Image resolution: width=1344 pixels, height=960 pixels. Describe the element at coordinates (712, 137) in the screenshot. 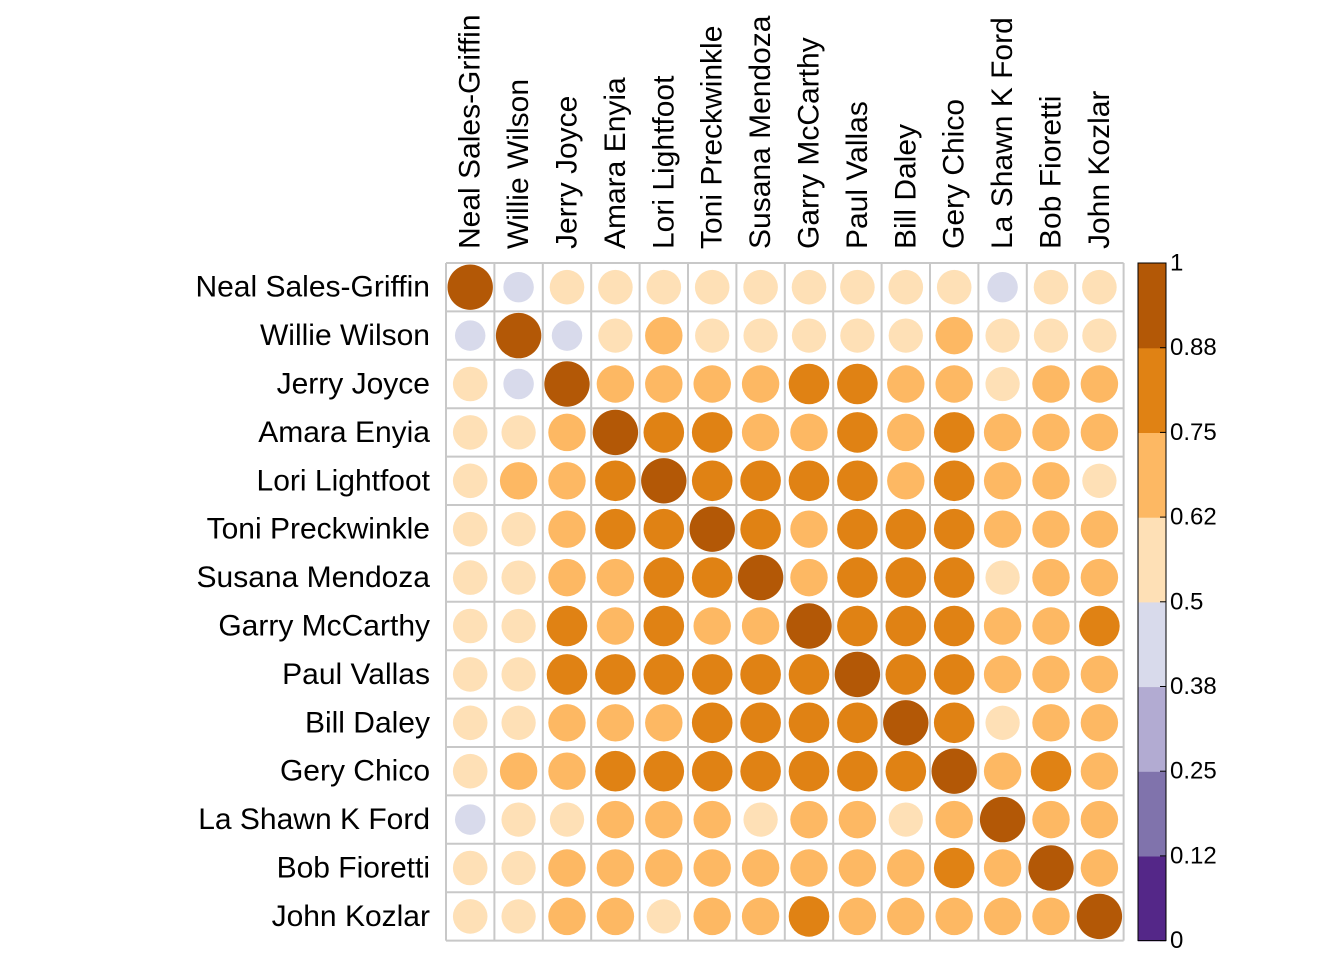

I see `column-label: Toni Preckwinkle` at that location.